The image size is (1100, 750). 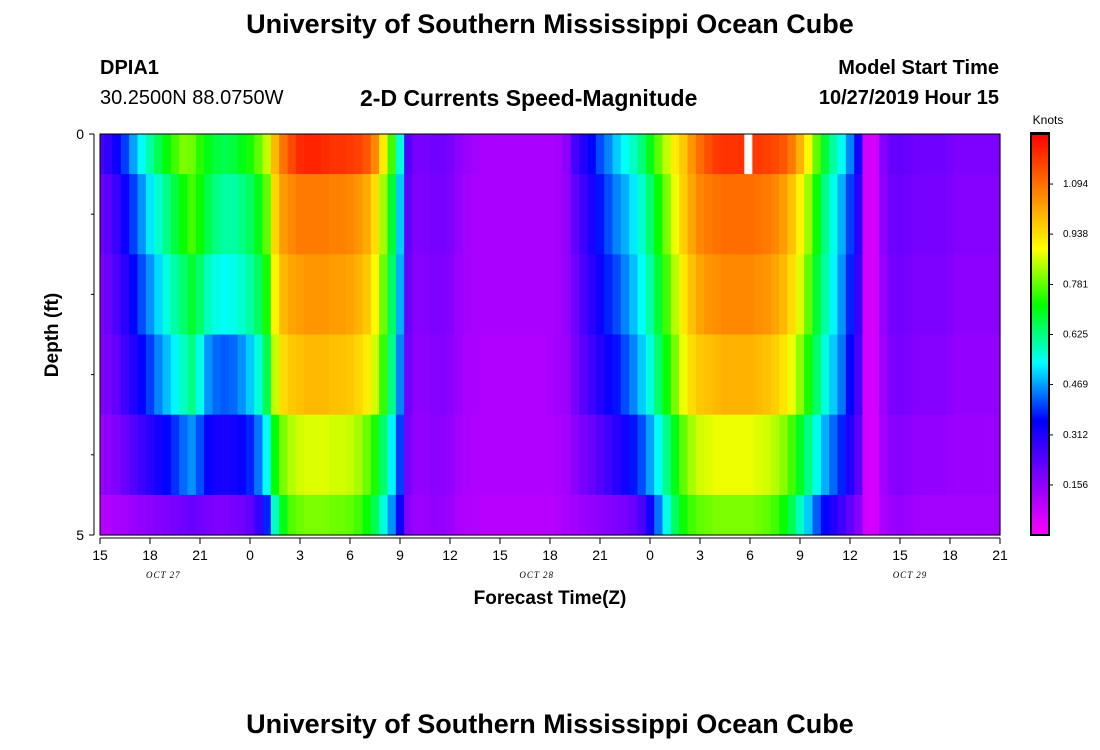 I want to click on colorbar-cap-top, so click(x=1040, y=133).